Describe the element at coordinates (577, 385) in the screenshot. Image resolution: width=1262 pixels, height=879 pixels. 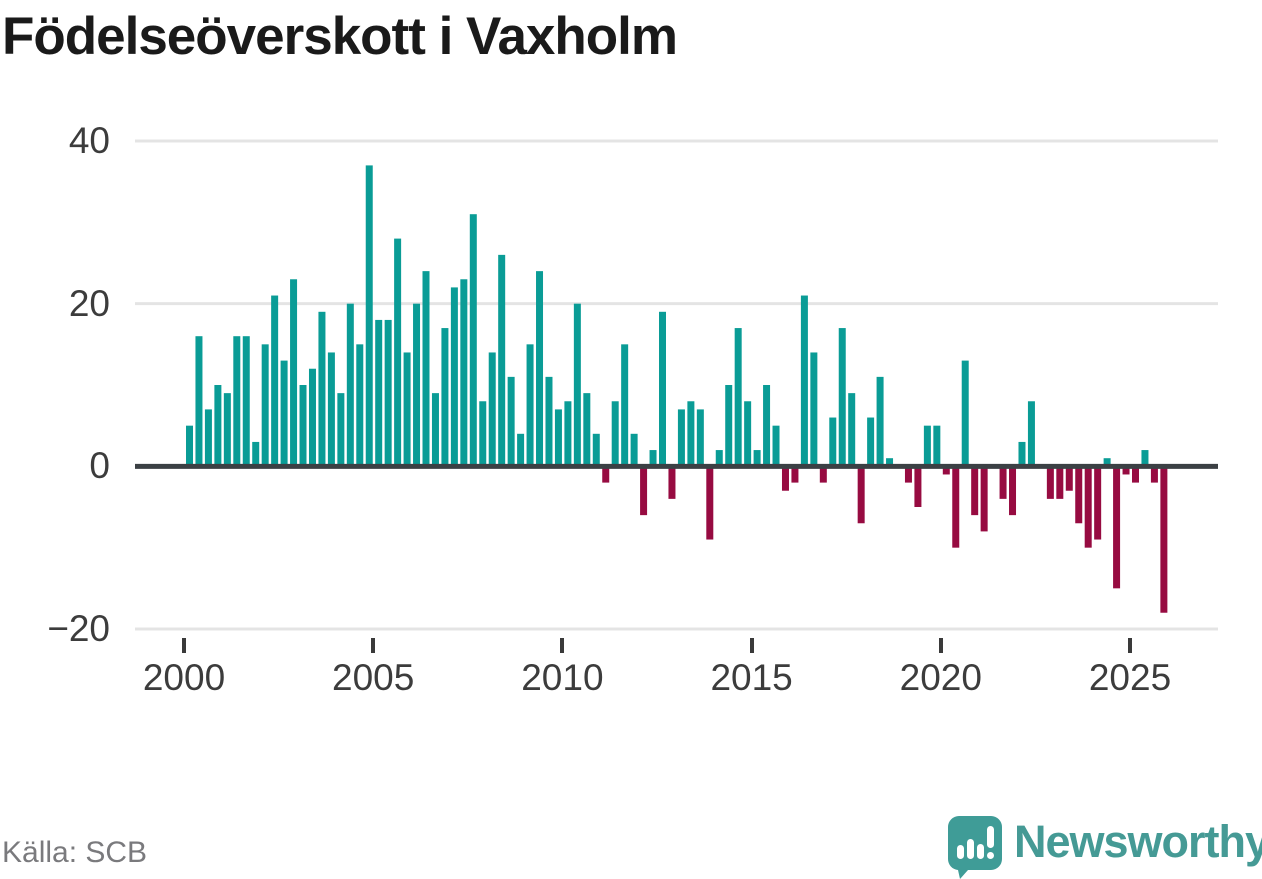
I see `bar-2000-q41` at that location.